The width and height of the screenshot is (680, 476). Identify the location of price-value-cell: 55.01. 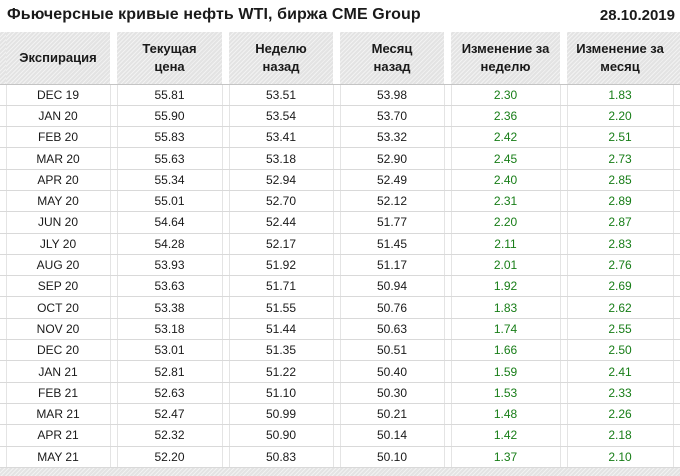
(169, 201).